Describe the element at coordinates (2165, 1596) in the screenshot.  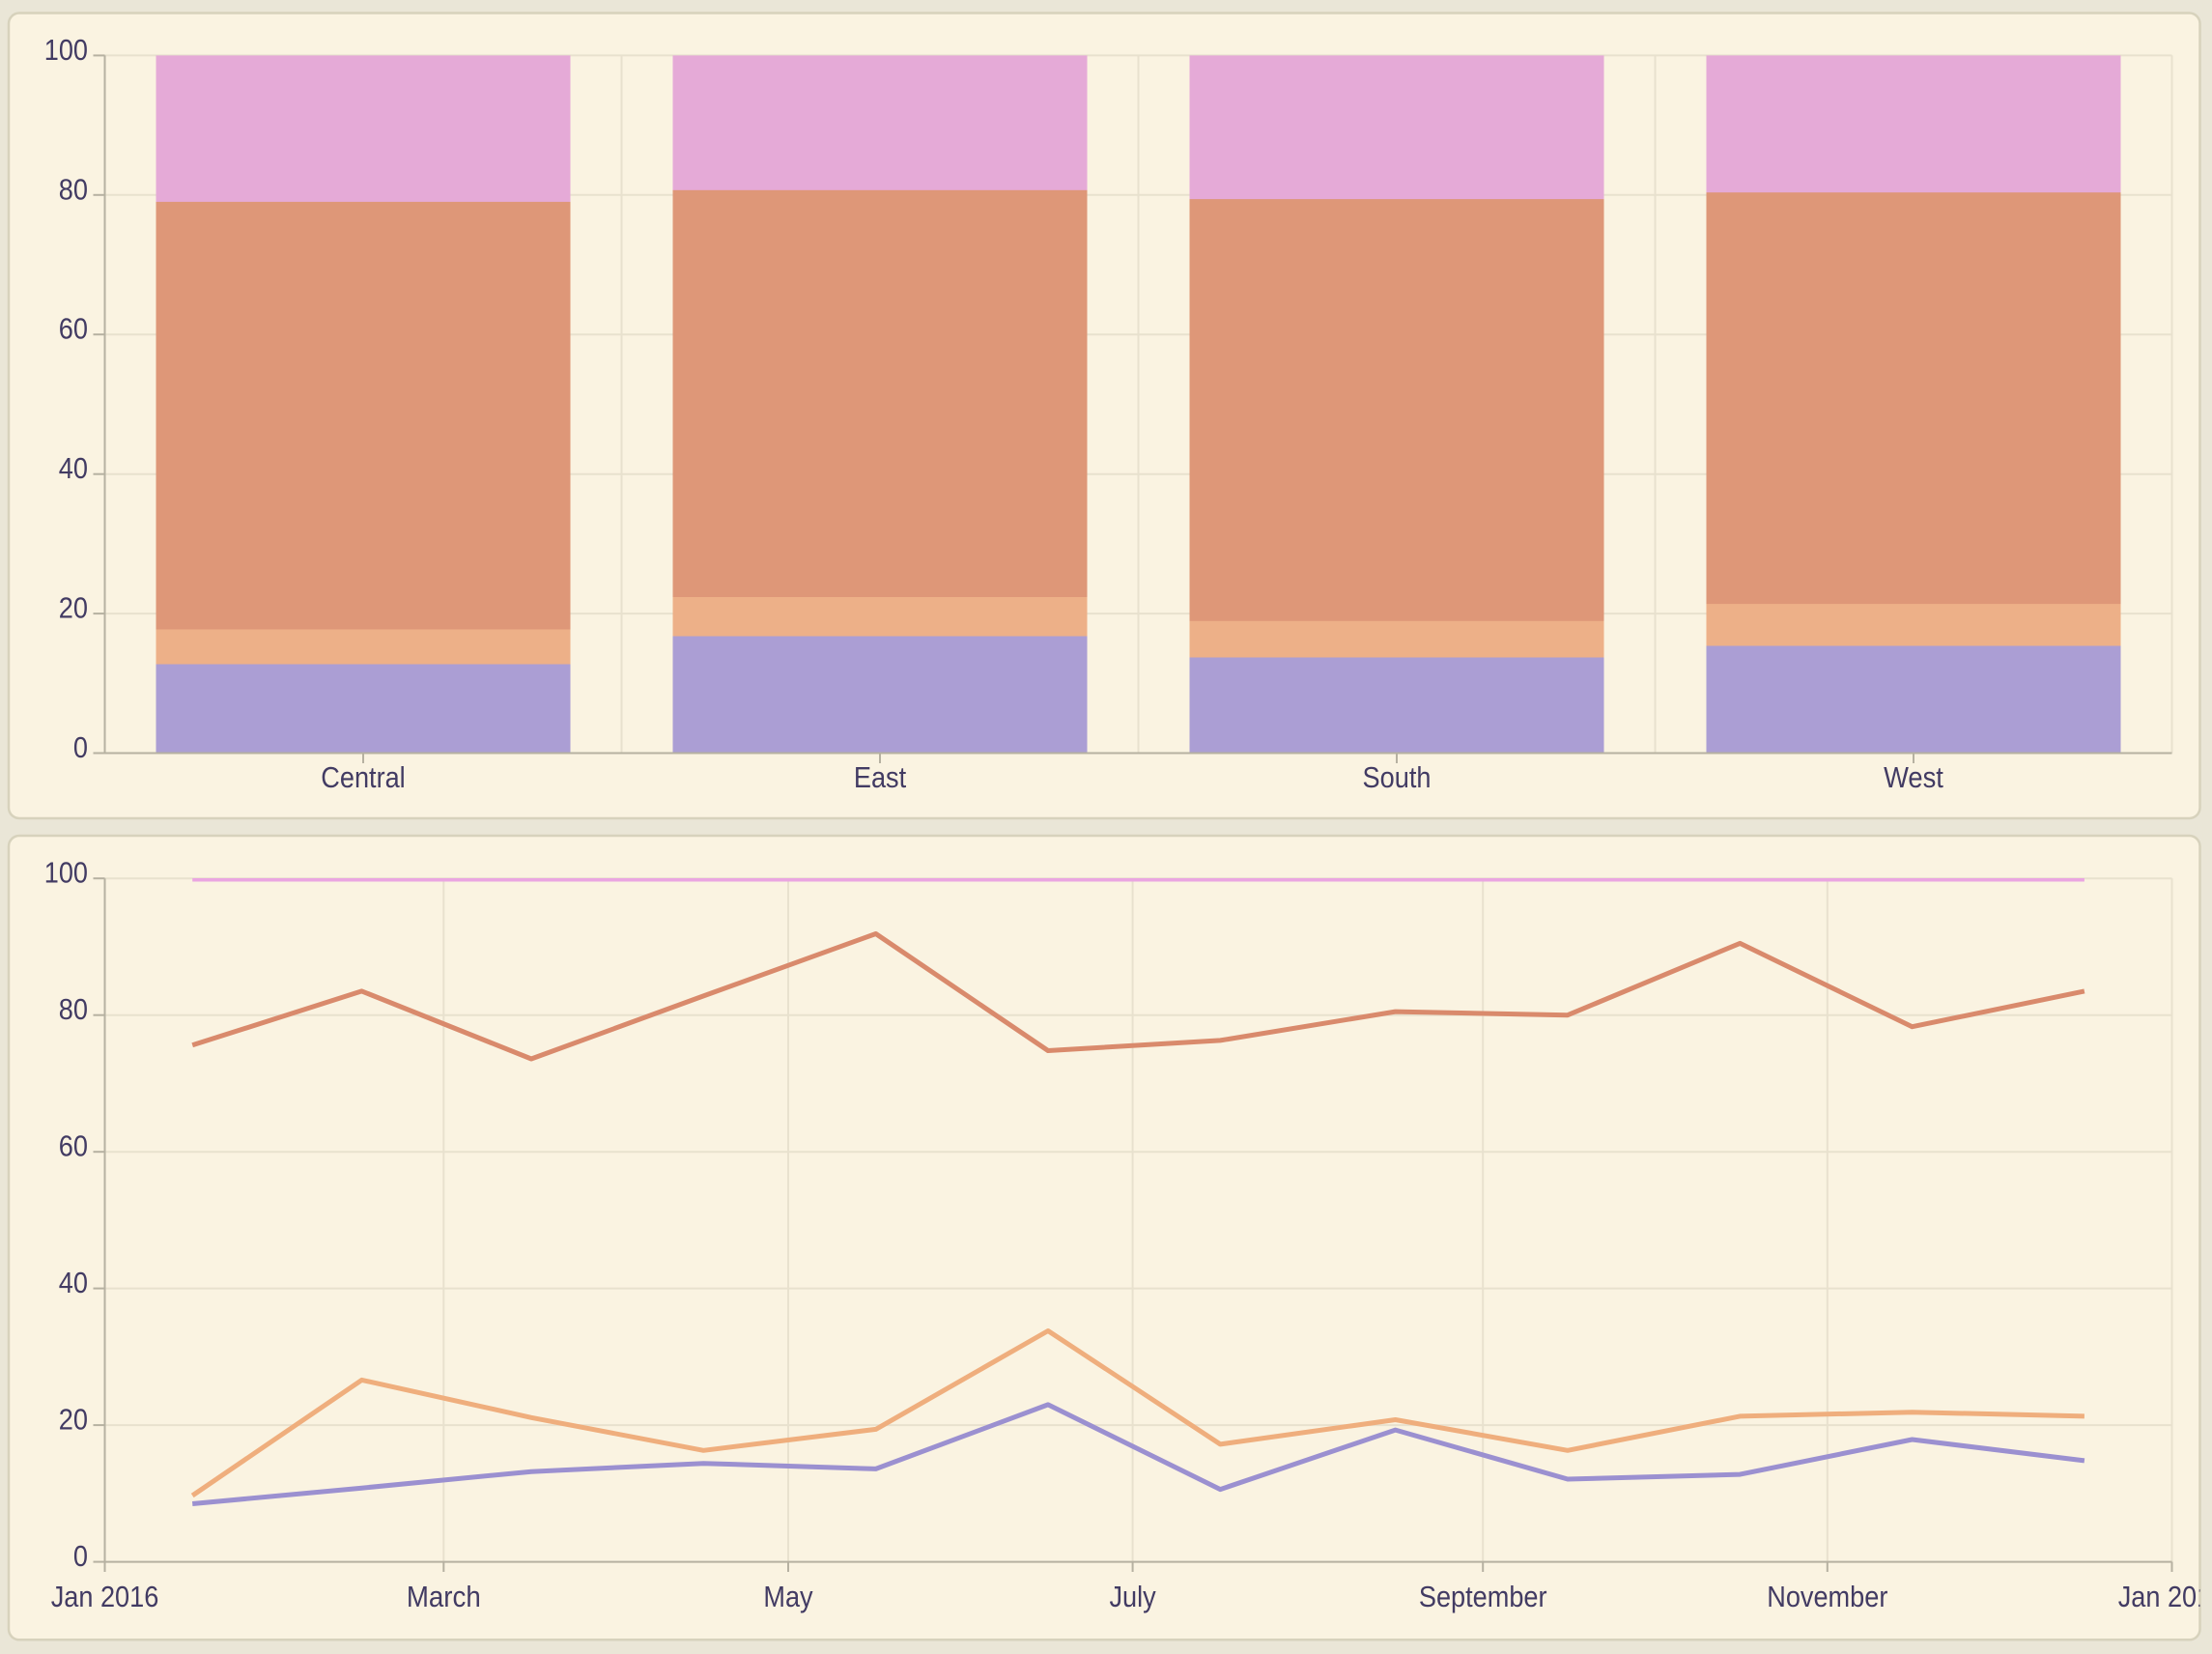
I see `svg-text: Jan 2017` at that location.